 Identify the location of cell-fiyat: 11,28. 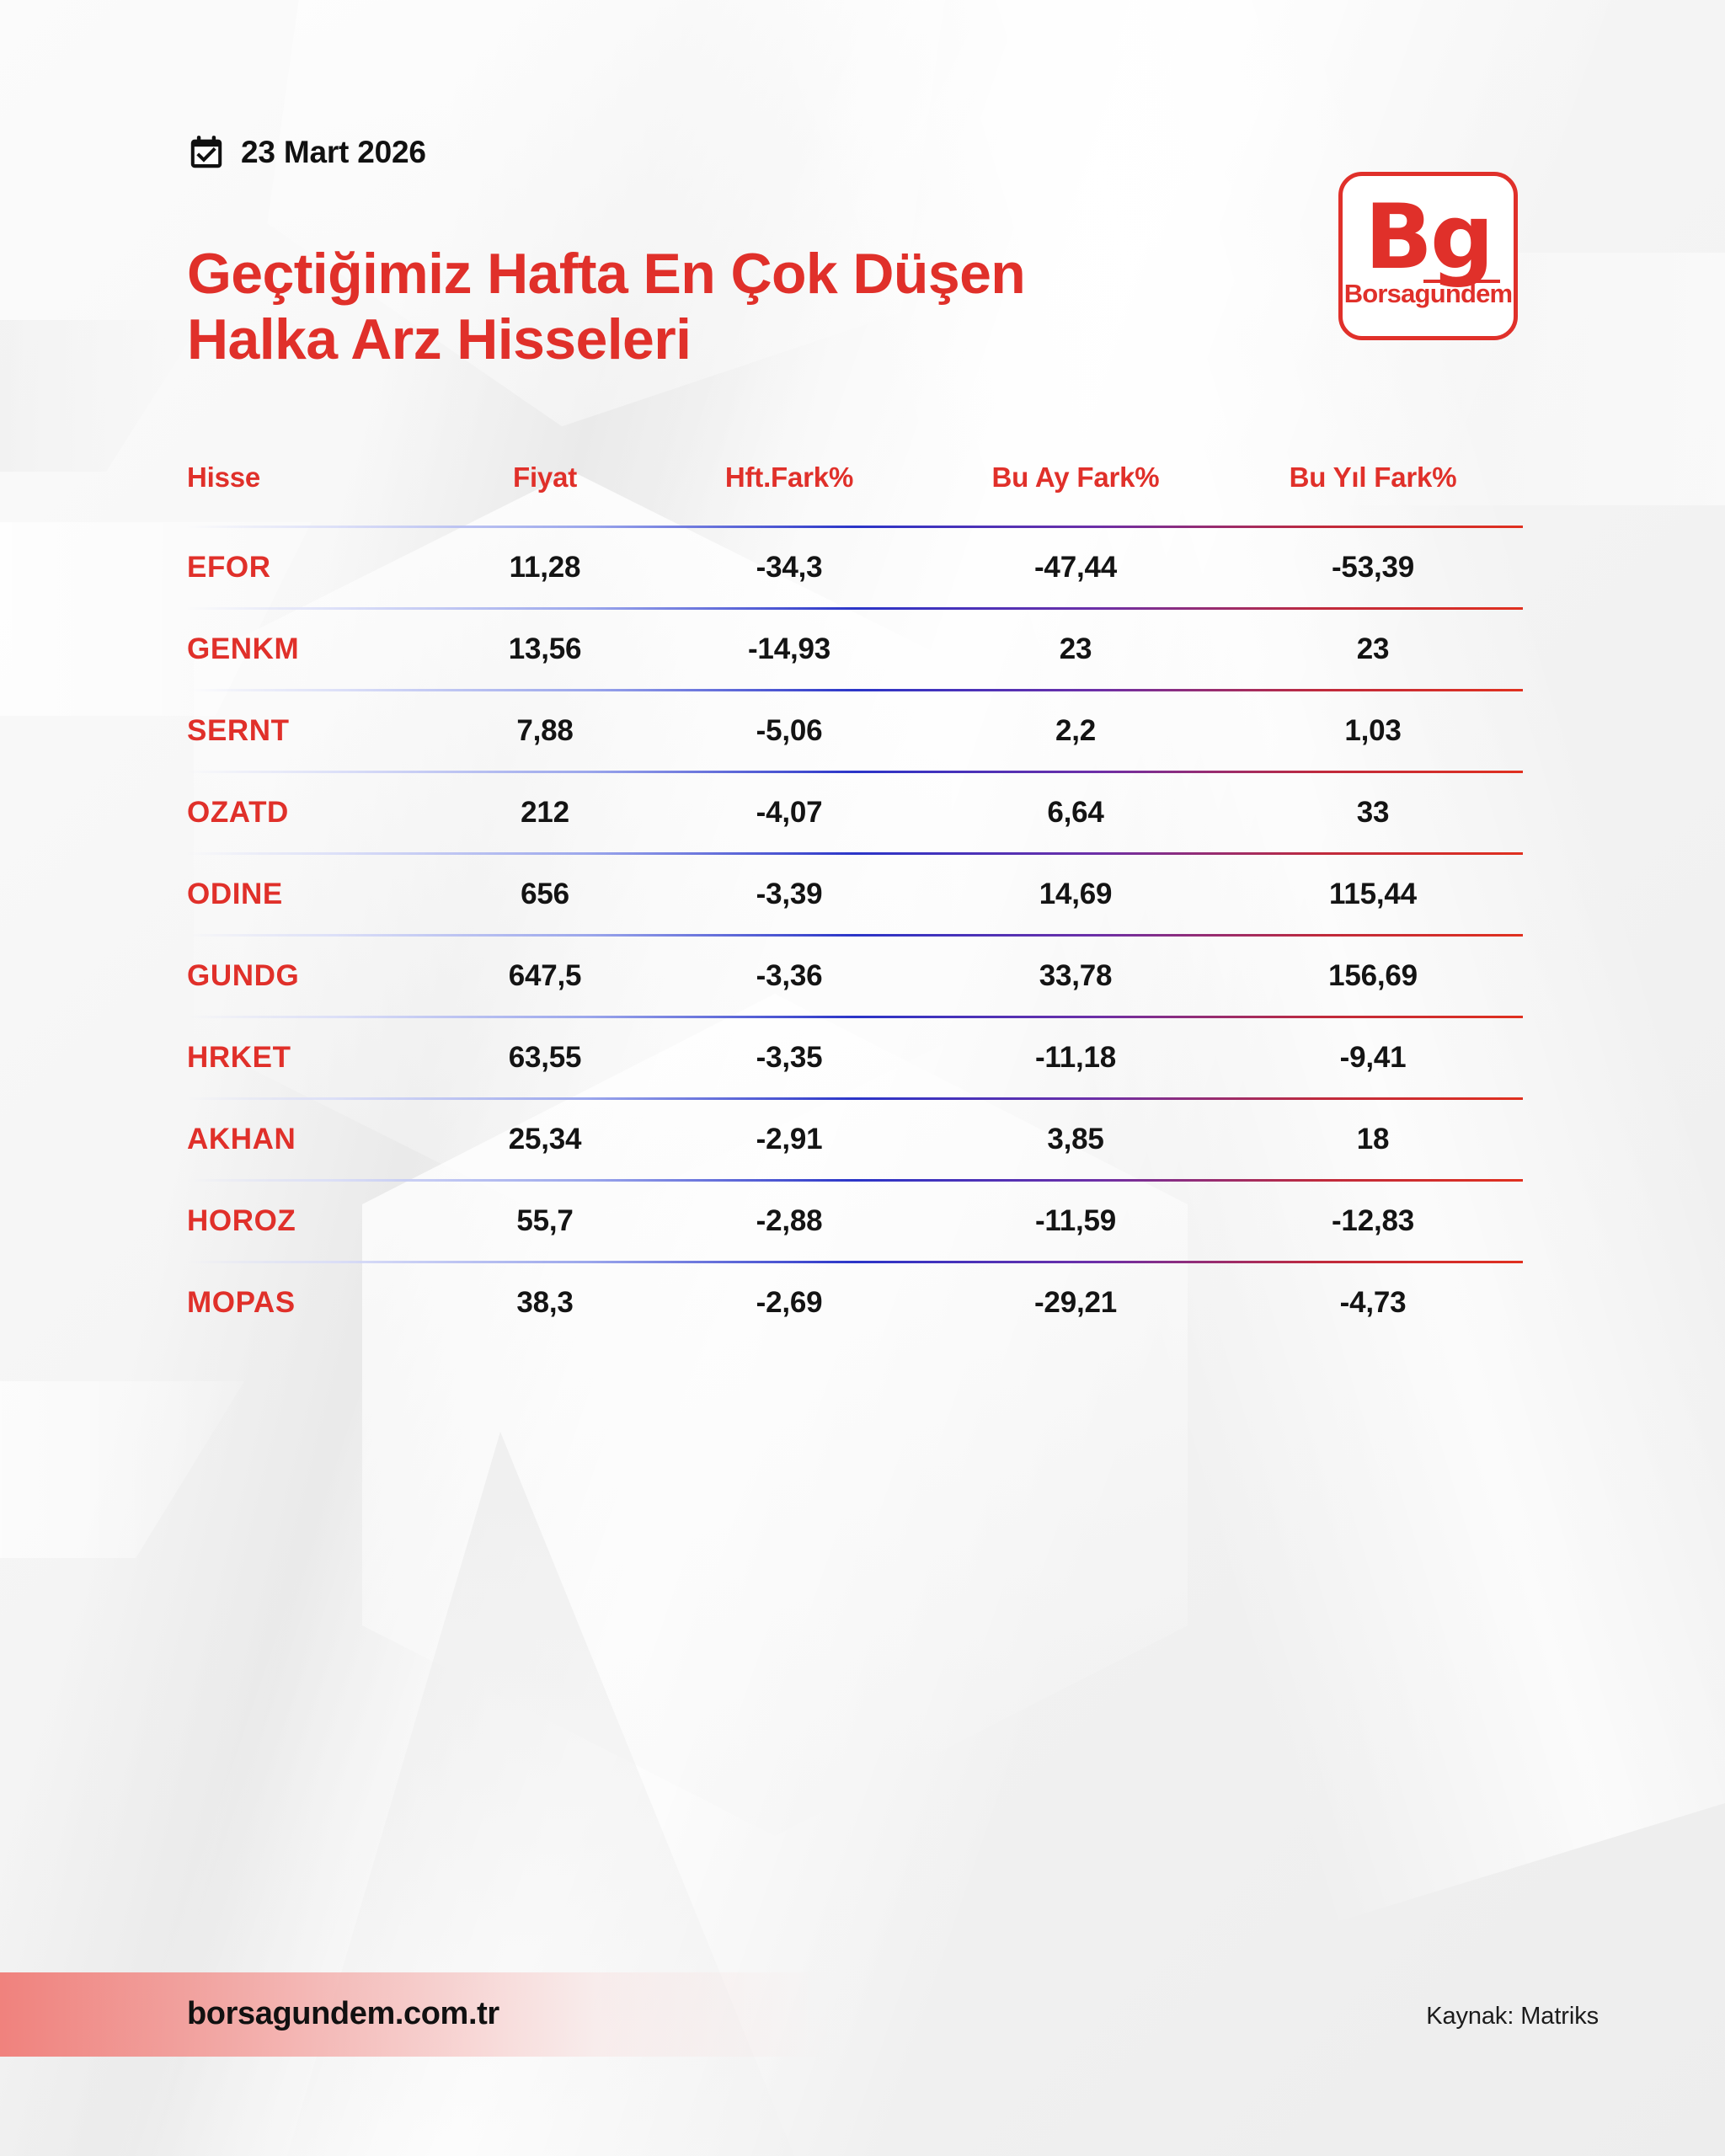
(545, 567).